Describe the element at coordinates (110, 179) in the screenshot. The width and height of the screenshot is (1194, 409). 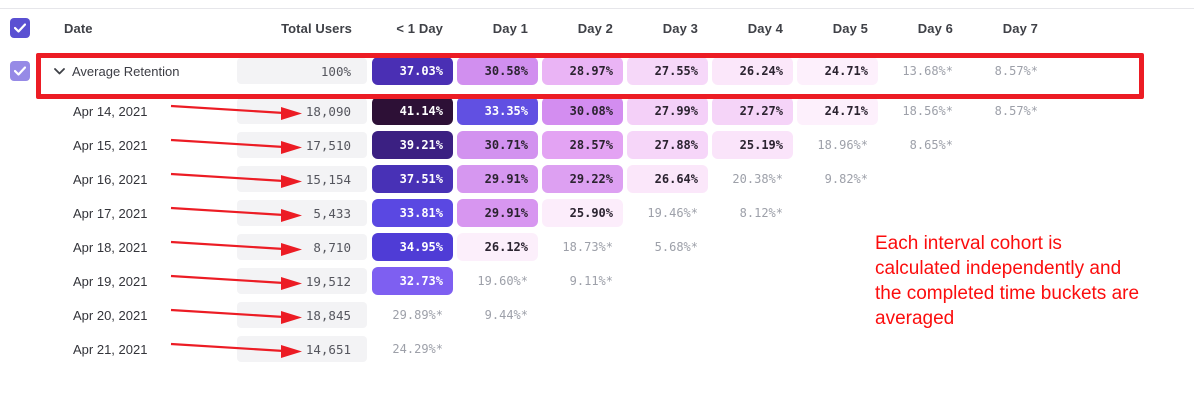
I see `date-label: Apr 16, 2021` at that location.